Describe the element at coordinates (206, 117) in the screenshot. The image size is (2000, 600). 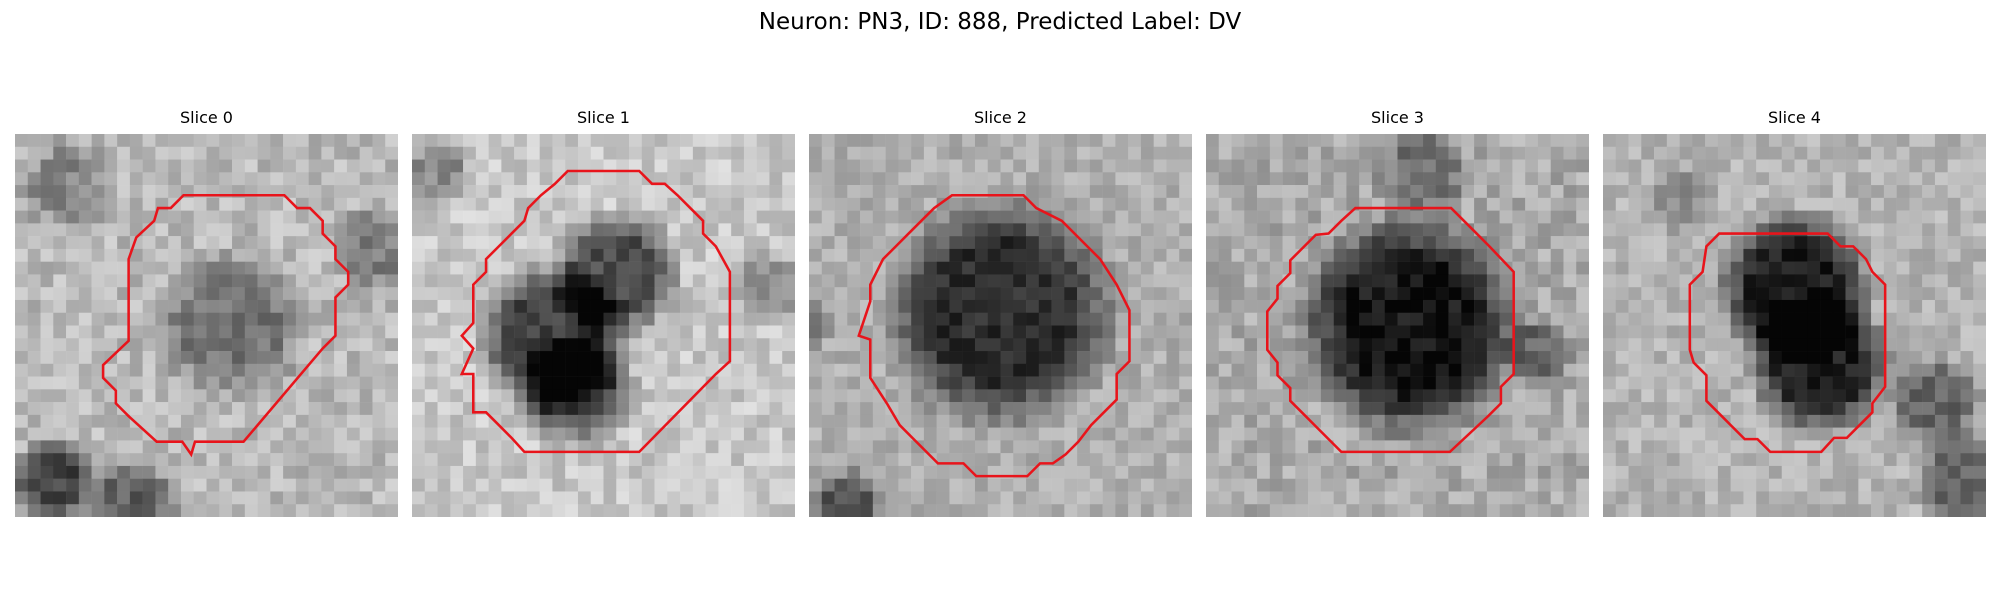
I see `slice-title-0: Slice 0` at that location.